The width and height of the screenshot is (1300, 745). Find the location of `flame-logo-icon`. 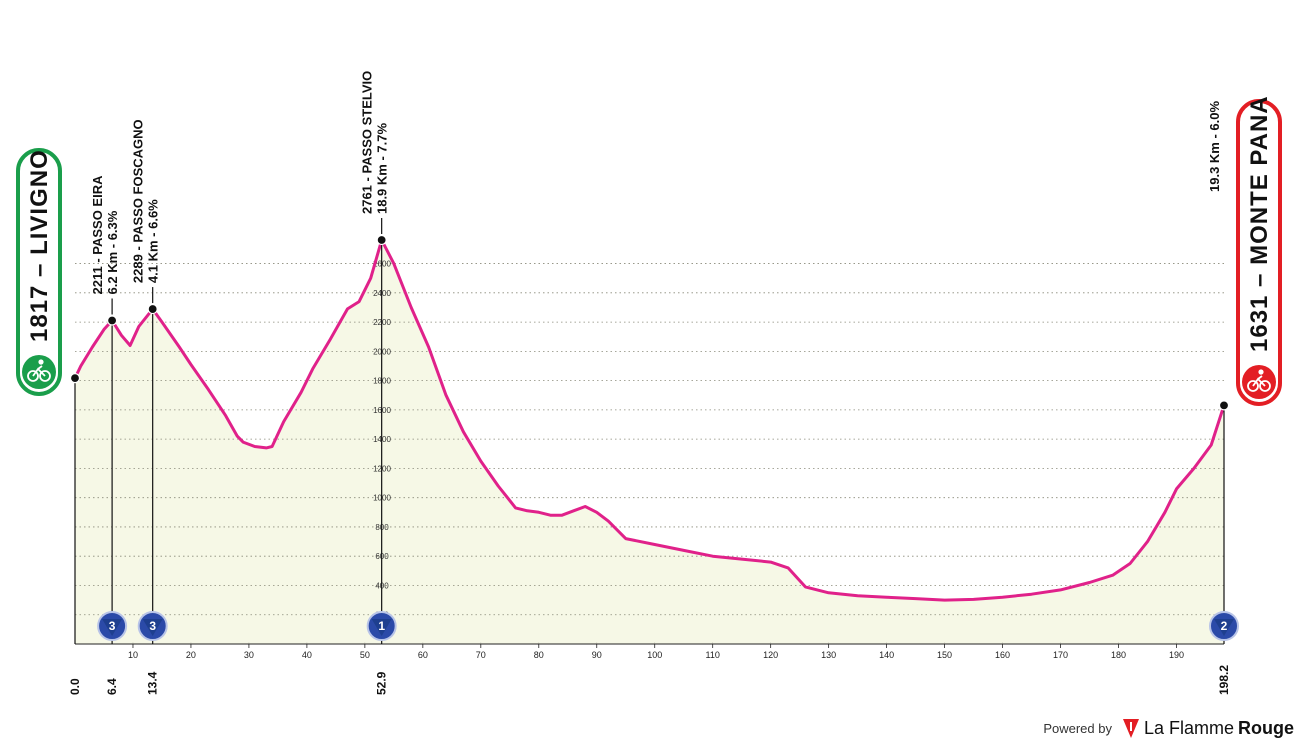

flame-logo-icon is located at coordinates (1130, 728).